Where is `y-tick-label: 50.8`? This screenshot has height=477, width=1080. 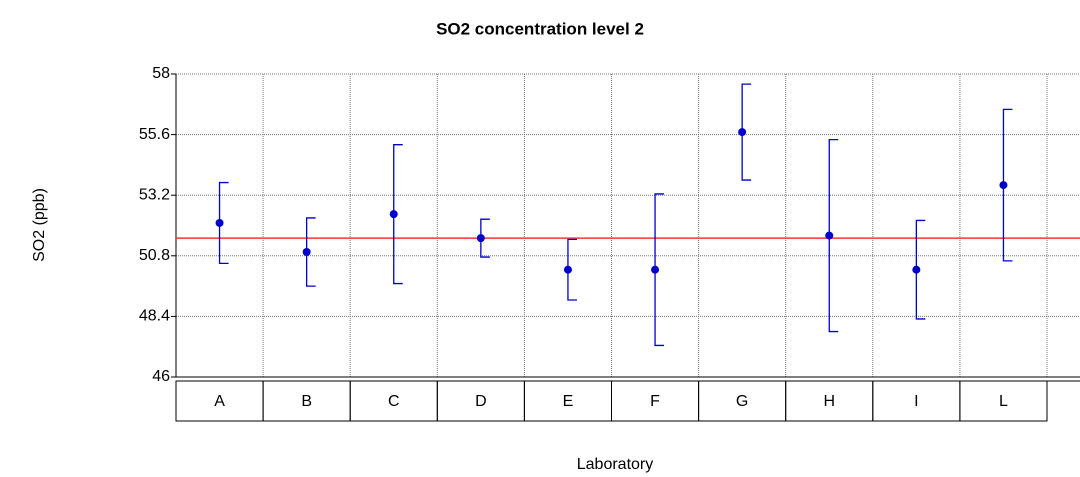 y-tick-label: 50.8 is located at coordinates (154, 255).